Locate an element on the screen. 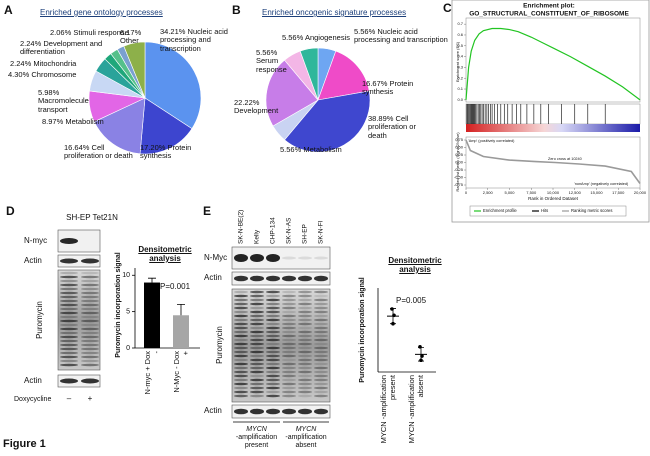 The width and height of the screenshot is (650, 456). x-tick-label: MYCN -amplification absent is located at coordinates (416, 409).